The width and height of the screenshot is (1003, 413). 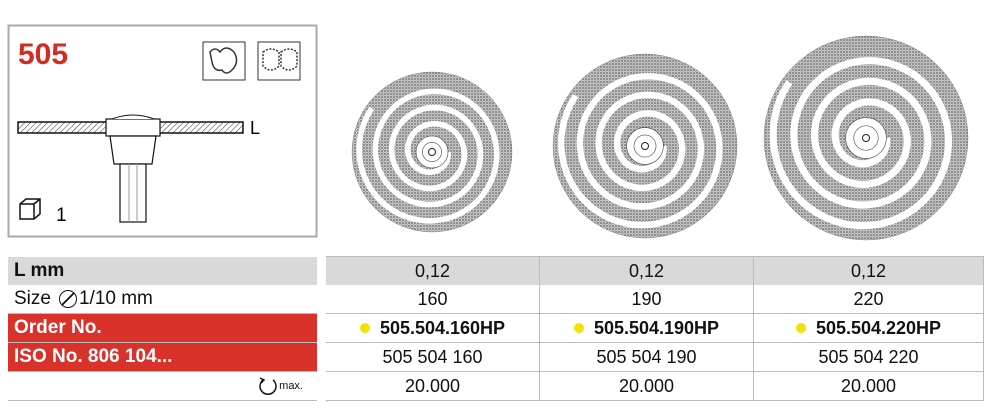 I want to click on row-label-text: Size, so click(x=32, y=298).